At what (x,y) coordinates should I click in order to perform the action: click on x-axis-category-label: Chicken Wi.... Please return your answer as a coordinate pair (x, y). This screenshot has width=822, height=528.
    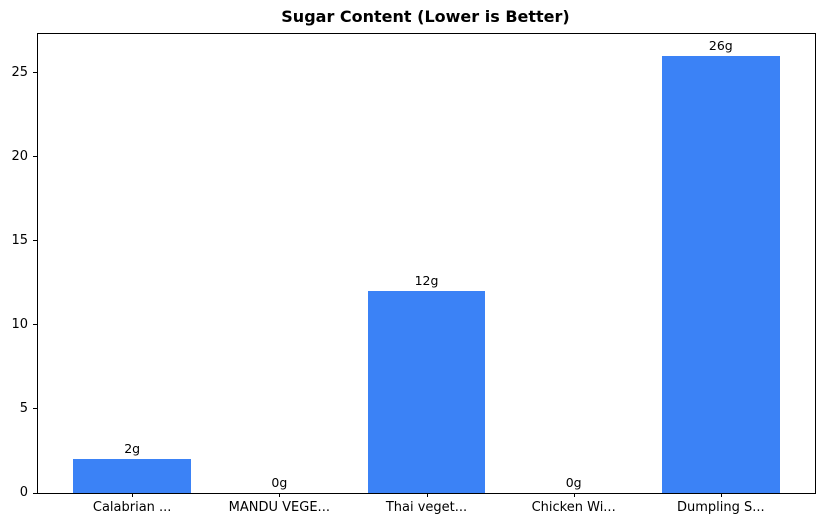
    Looking at the image, I should click on (573, 507).